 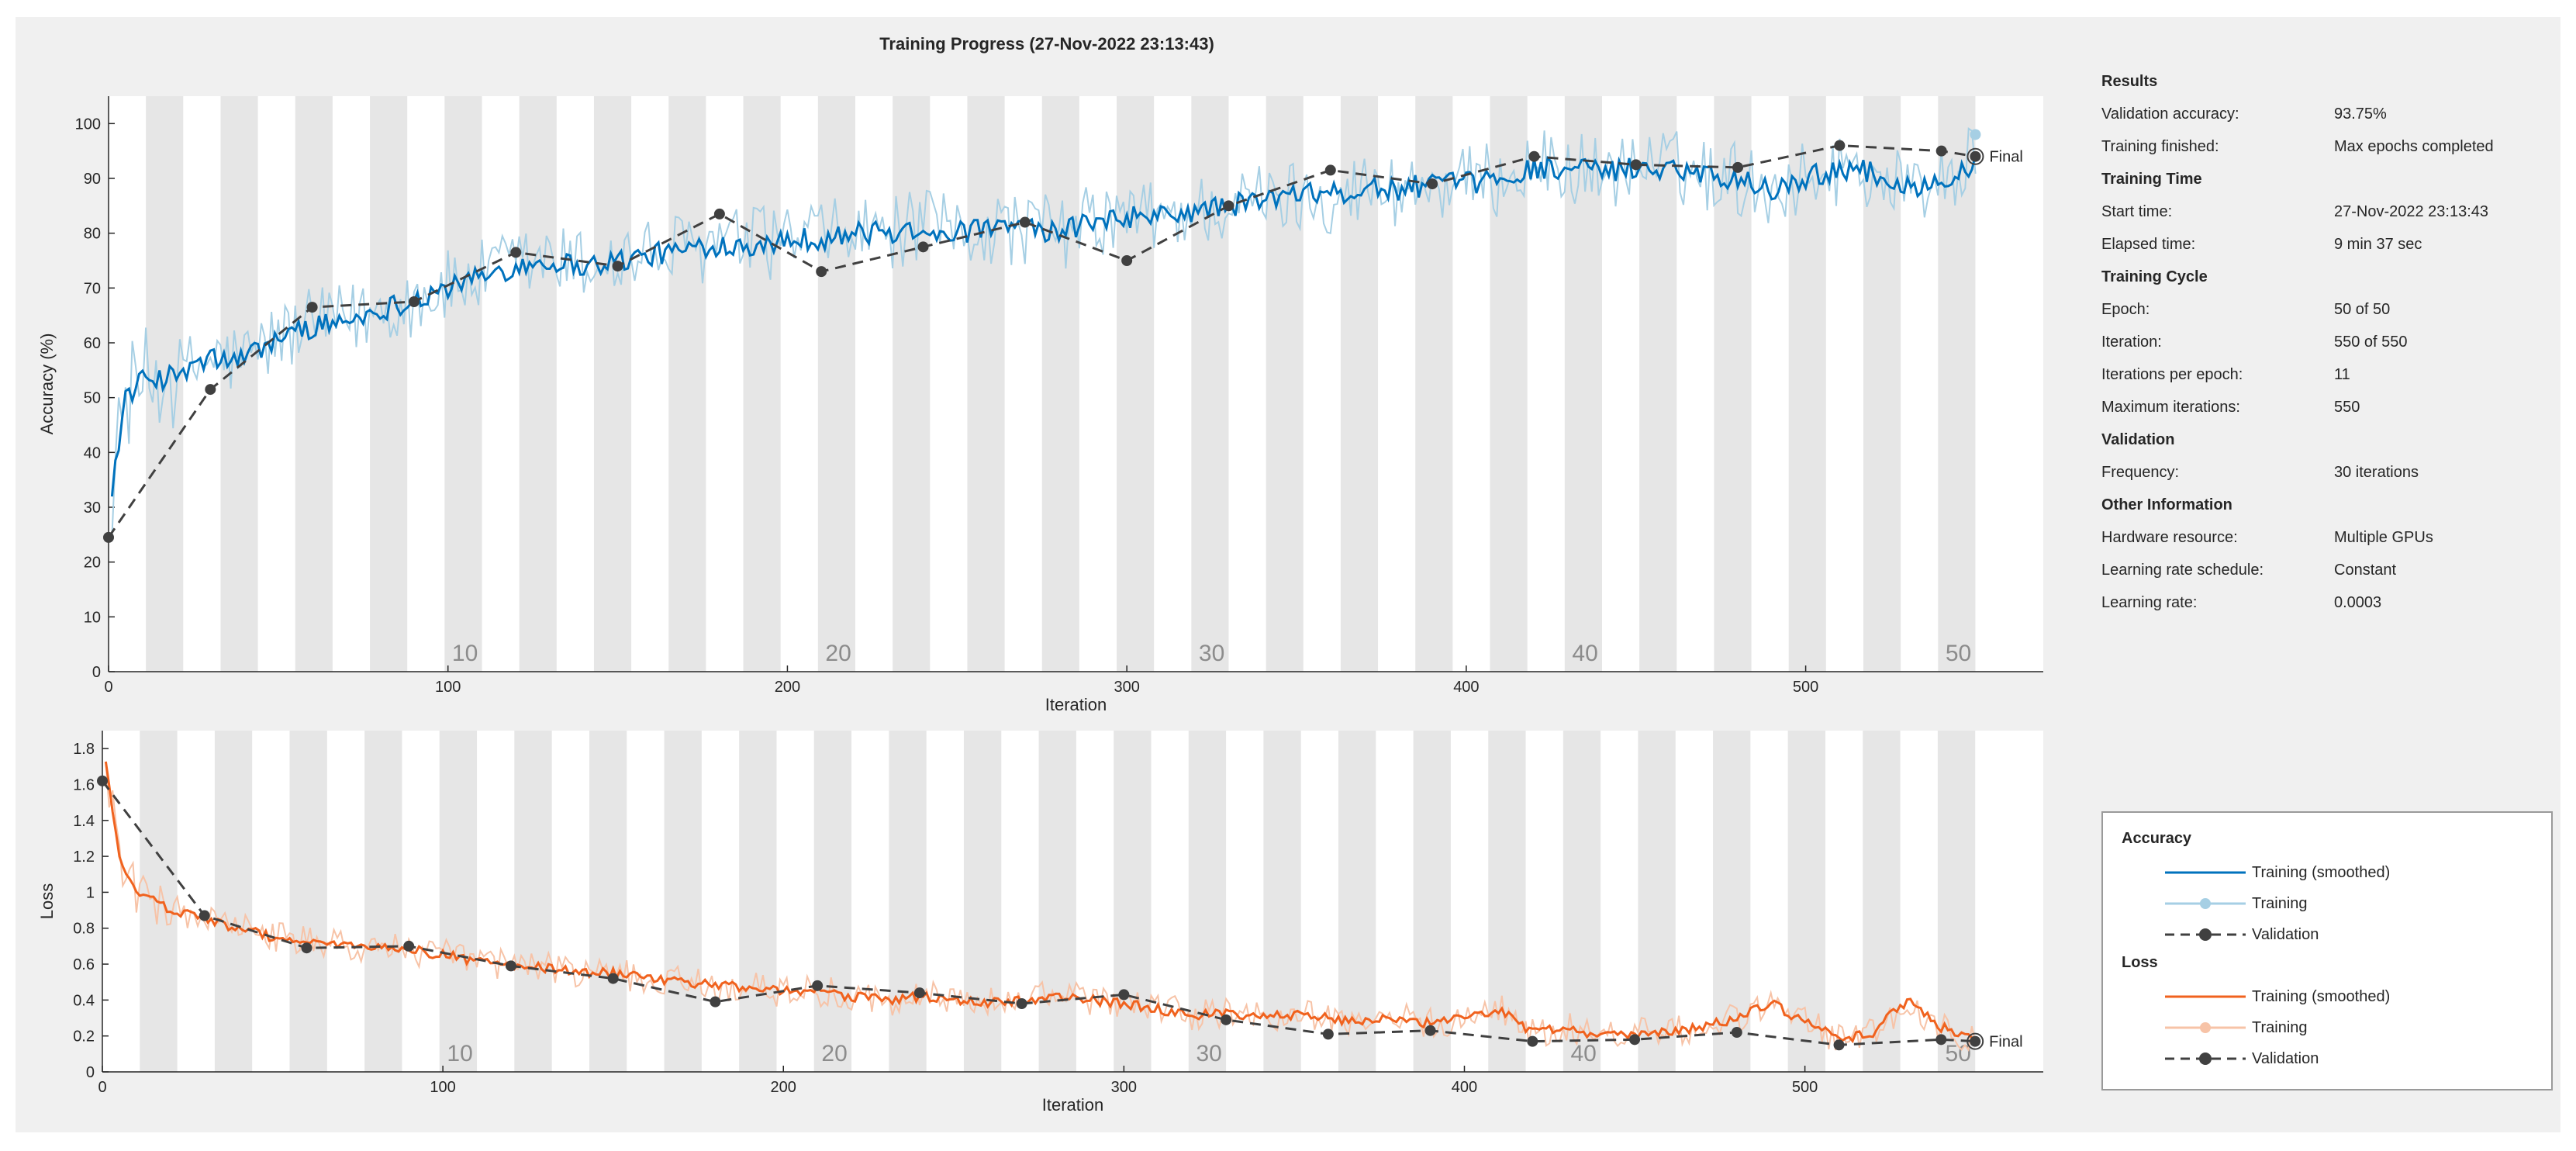 I want to click on accuracy-epoch-label: 30, so click(x=1211, y=653).